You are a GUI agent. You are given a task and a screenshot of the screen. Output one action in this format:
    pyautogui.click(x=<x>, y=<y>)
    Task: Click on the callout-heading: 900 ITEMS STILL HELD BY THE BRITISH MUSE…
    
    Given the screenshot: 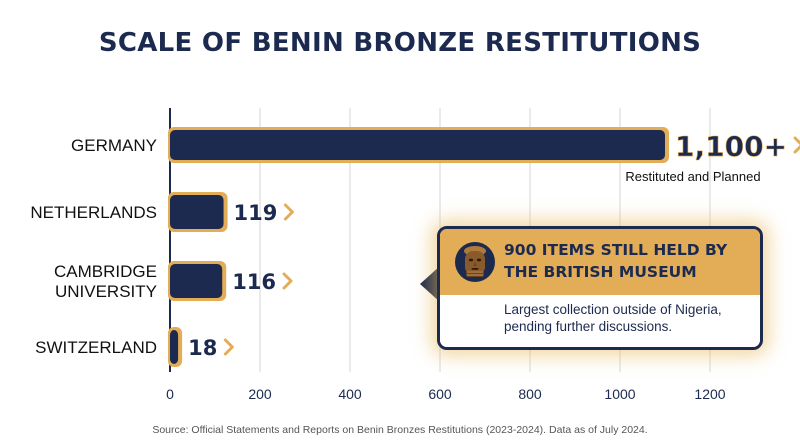 What is the action you would take?
    pyautogui.click(x=616, y=261)
    